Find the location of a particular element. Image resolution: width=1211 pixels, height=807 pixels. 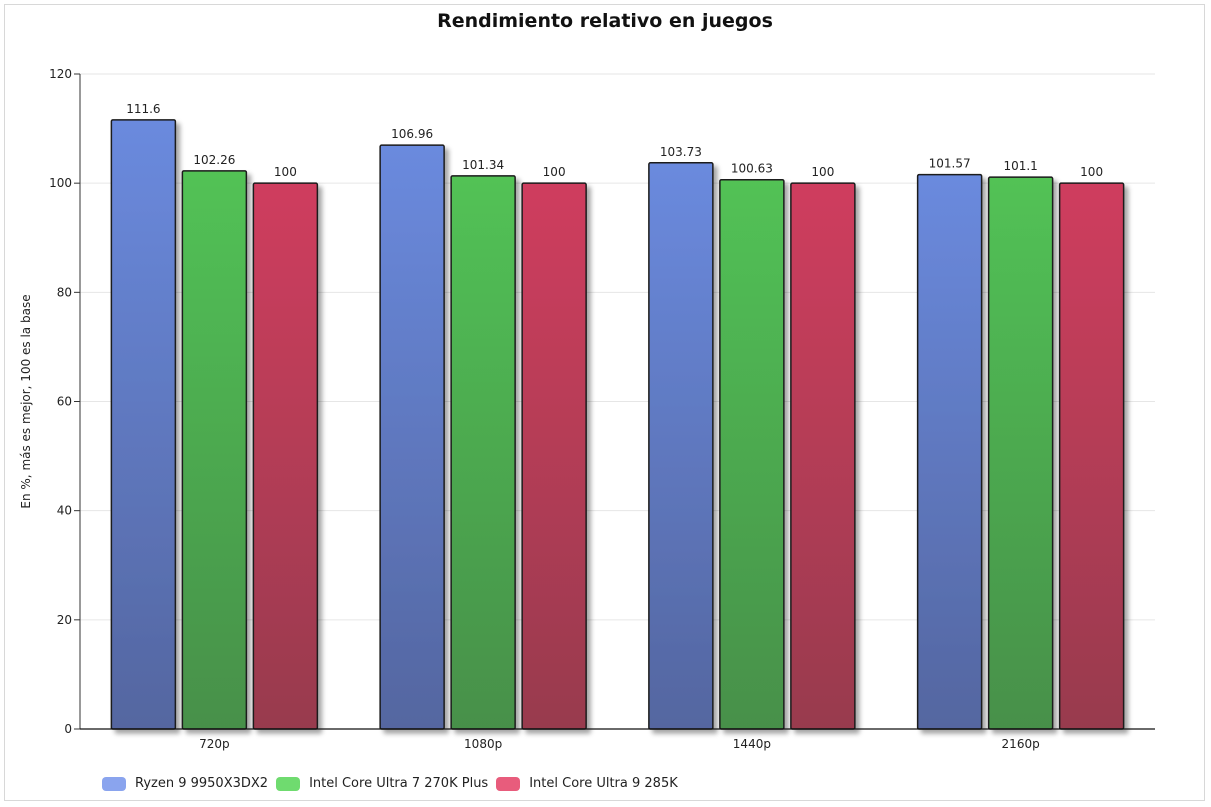

data-label: 101.57 is located at coordinates (950, 164).